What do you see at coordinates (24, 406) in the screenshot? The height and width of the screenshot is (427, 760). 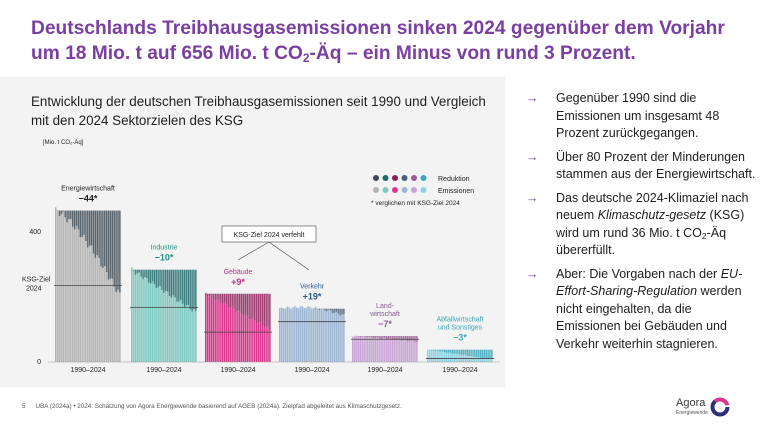 I see `page-number: 5` at bounding box center [24, 406].